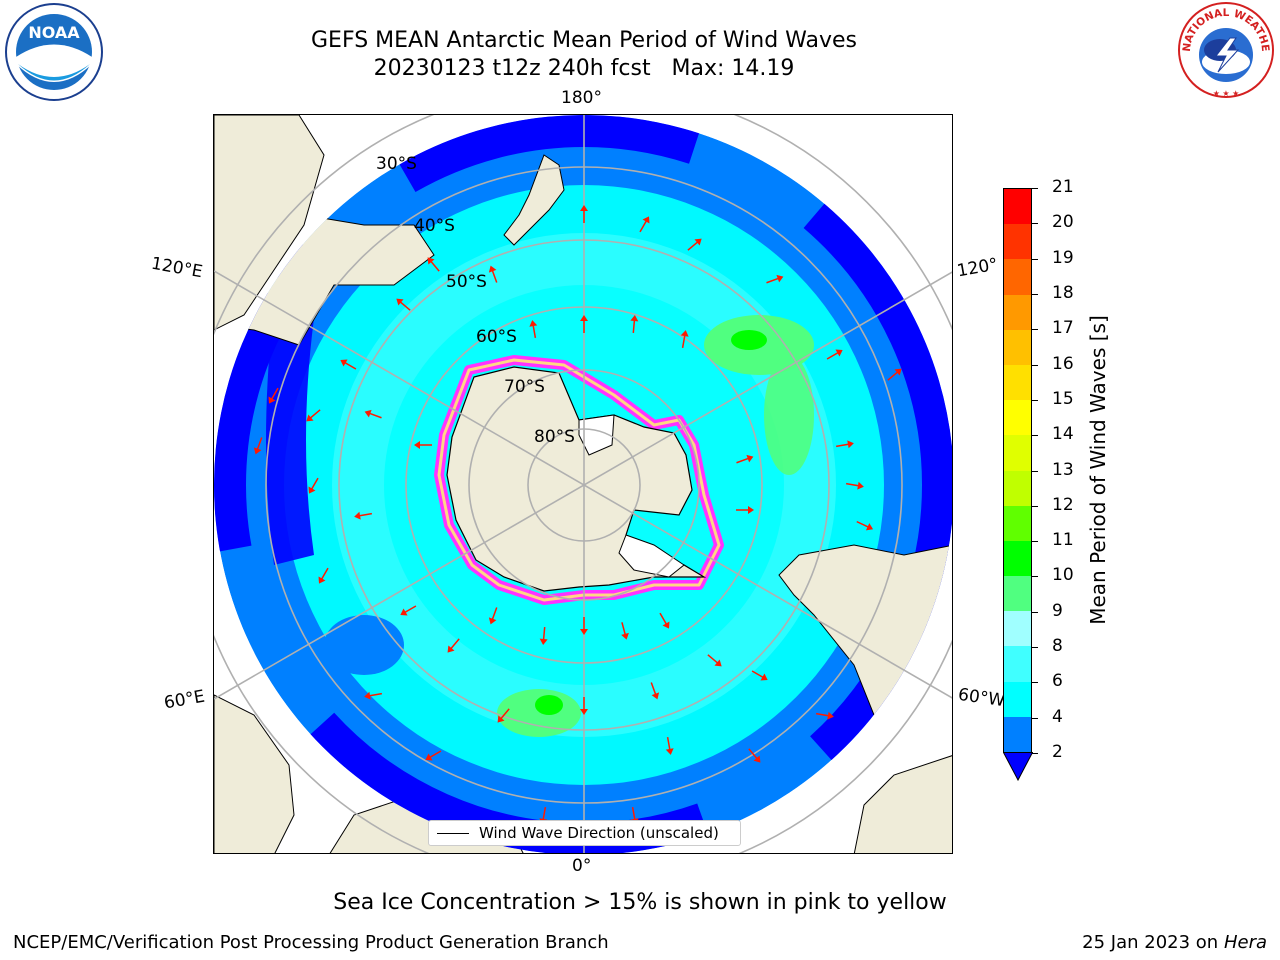 The height and width of the screenshot is (960, 1280). What do you see at coordinates (1224, 50) in the screenshot?
I see `nws-logo: NATIONAL WEATHER SERVICE ★ ★ ★` at bounding box center [1224, 50].